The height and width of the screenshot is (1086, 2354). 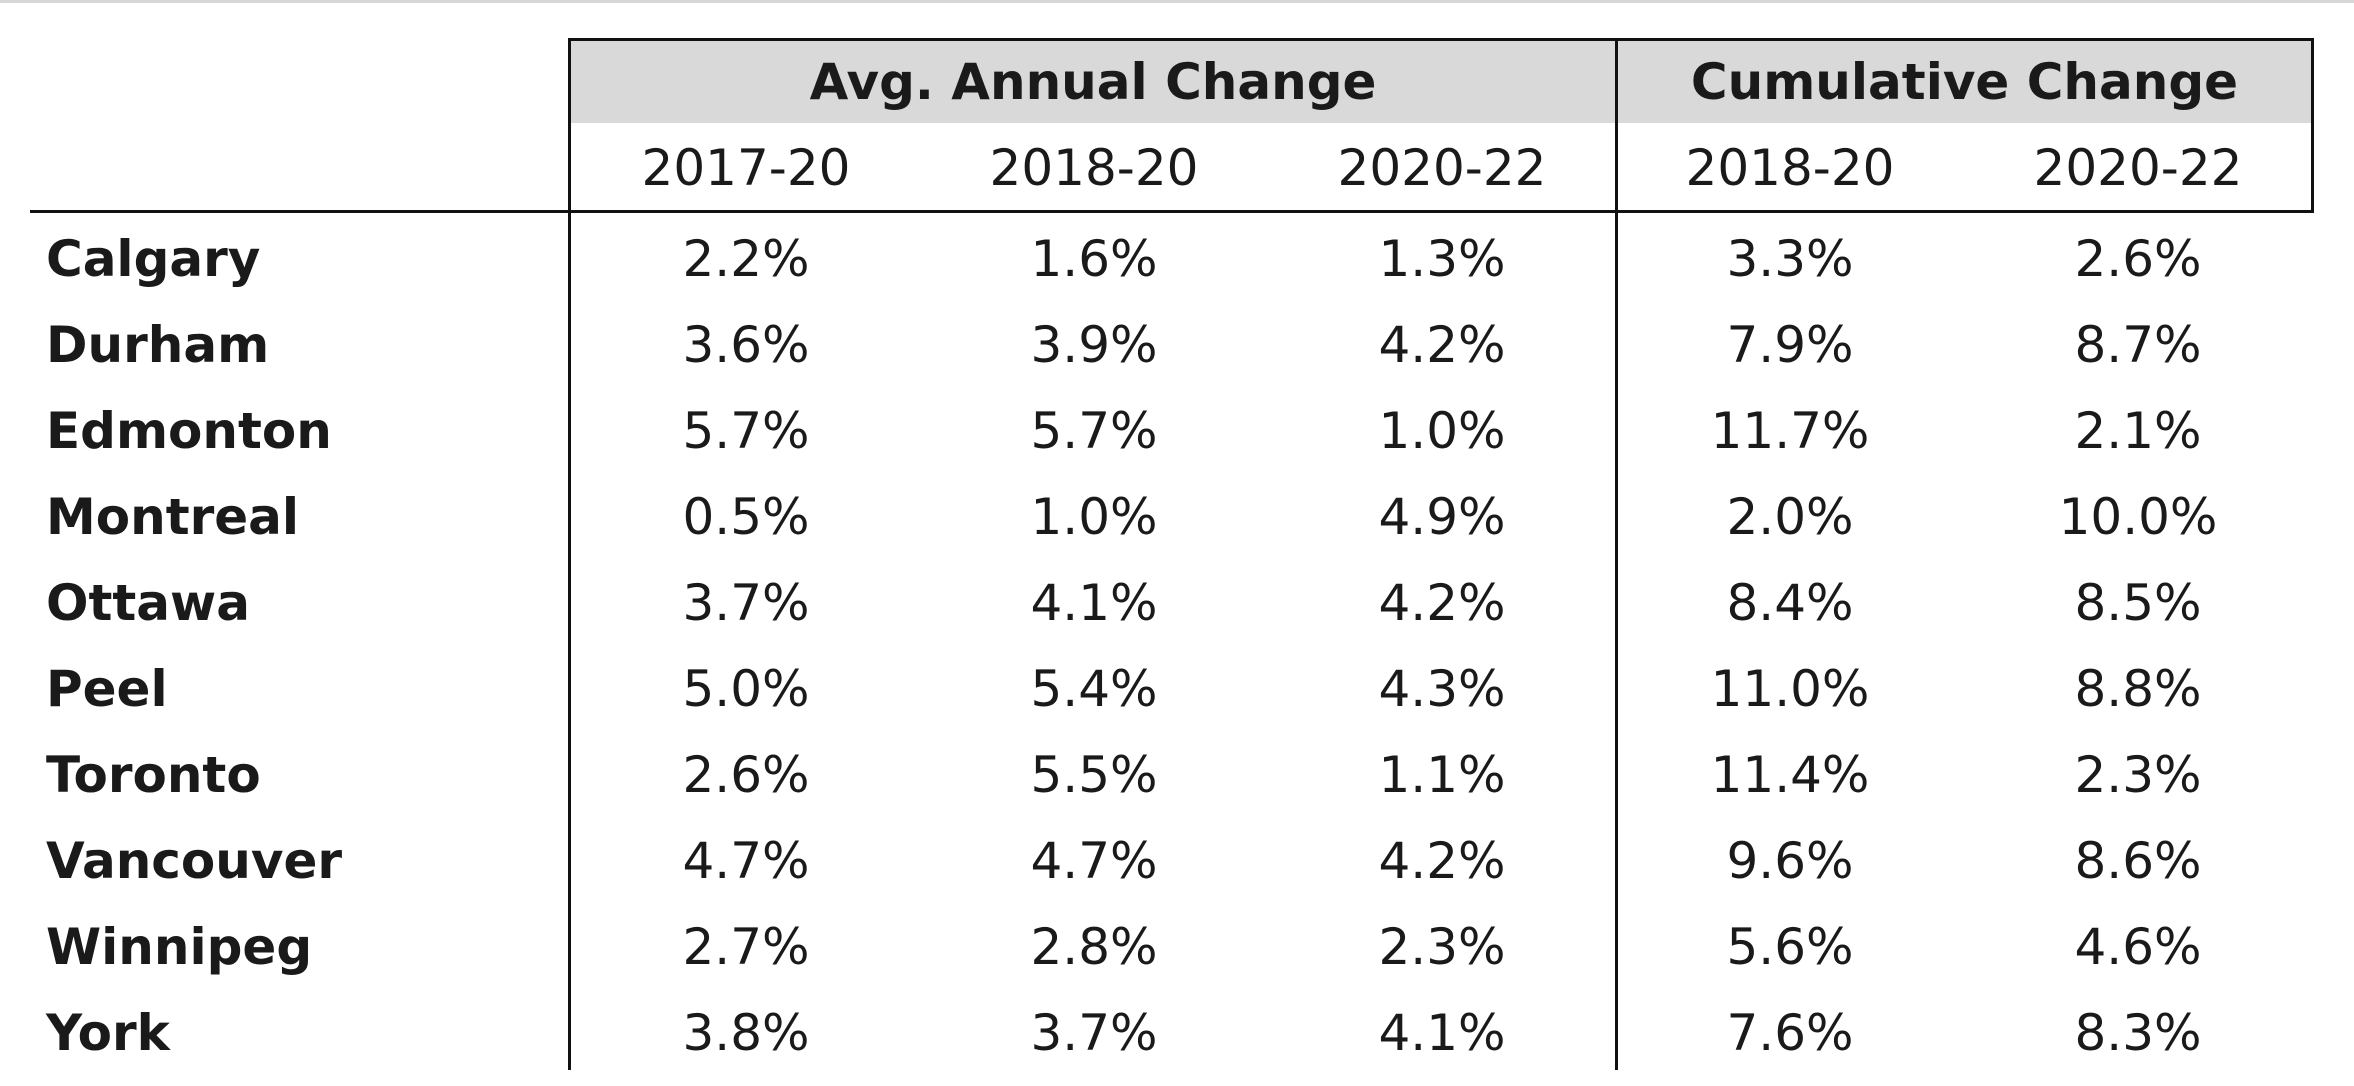 What do you see at coordinates (1177, 517) in the screenshot?
I see `table-row: Montreal 0.5% 1.0% 4.9% 2.0% 10.0%` at bounding box center [1177, 517].